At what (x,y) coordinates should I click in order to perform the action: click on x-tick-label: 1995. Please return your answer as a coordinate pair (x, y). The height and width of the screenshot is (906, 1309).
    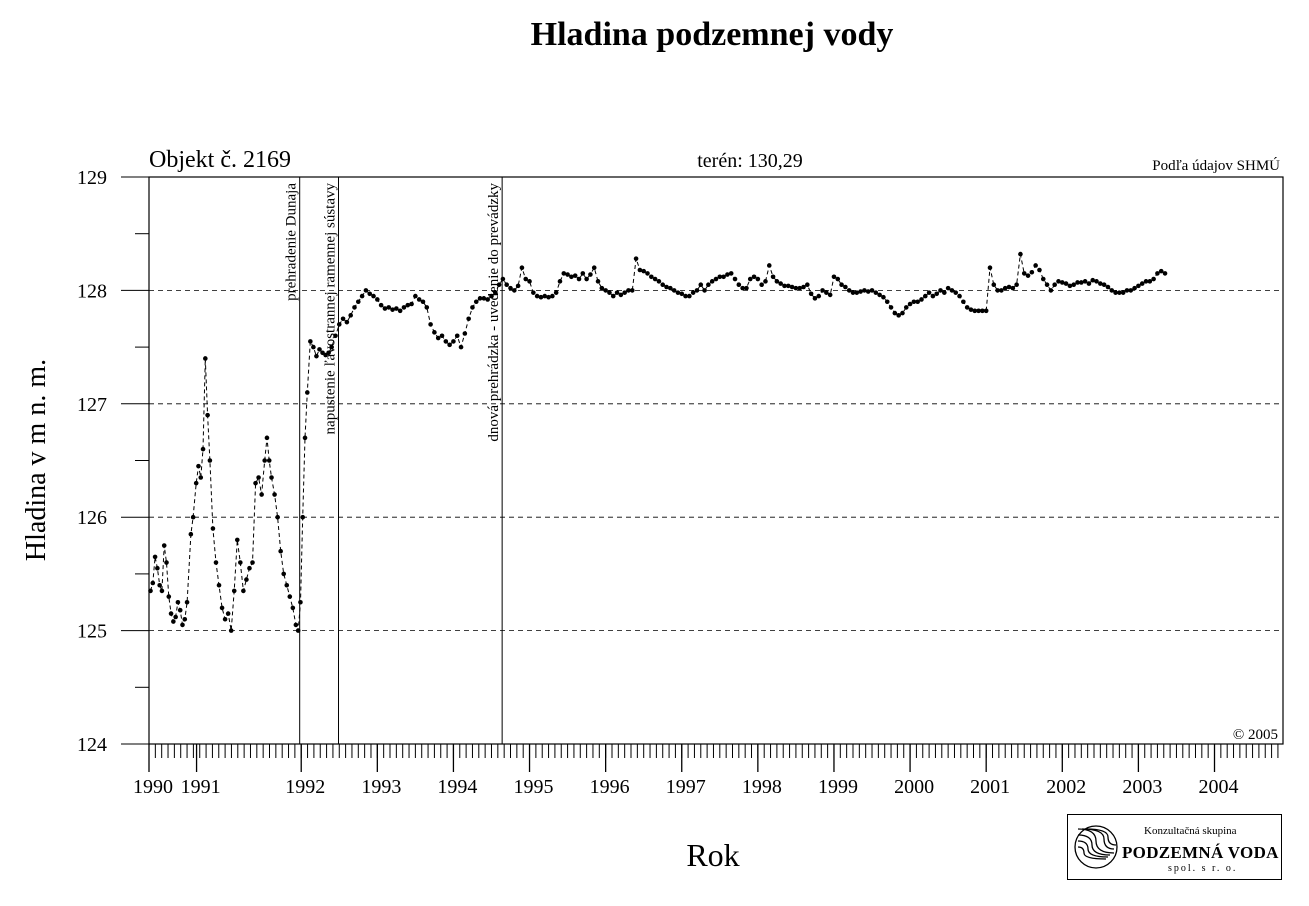
    Looking at the image, I should click on (534, 787).